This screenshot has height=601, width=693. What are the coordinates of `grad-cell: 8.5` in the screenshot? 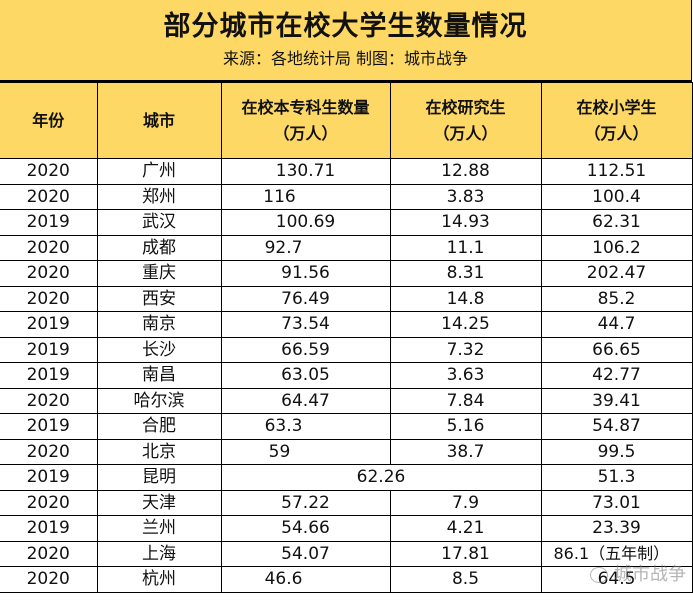 It's located at (465, 579).